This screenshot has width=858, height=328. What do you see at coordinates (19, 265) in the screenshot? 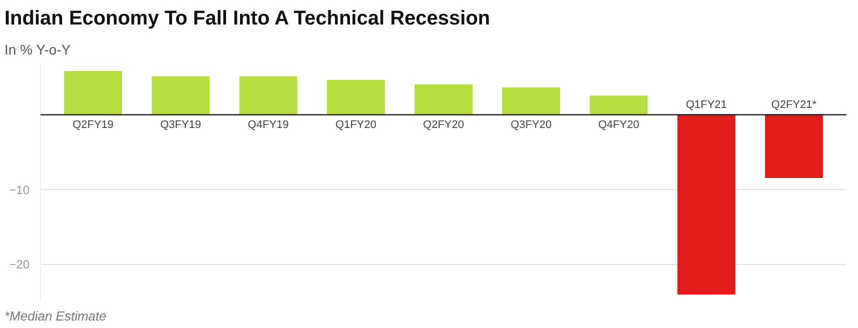
I see `y-tick-label: −20` at bounding box center [19, 265].